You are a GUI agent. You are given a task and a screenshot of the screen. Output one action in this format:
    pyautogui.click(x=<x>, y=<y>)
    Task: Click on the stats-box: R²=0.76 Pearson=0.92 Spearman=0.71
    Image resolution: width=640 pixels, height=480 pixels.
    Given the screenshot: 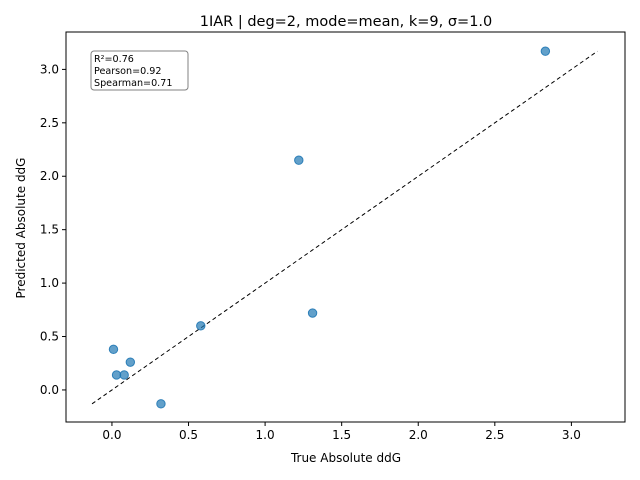 What is the action you would take?
    pyautogui.click(x=139, y=70)
    